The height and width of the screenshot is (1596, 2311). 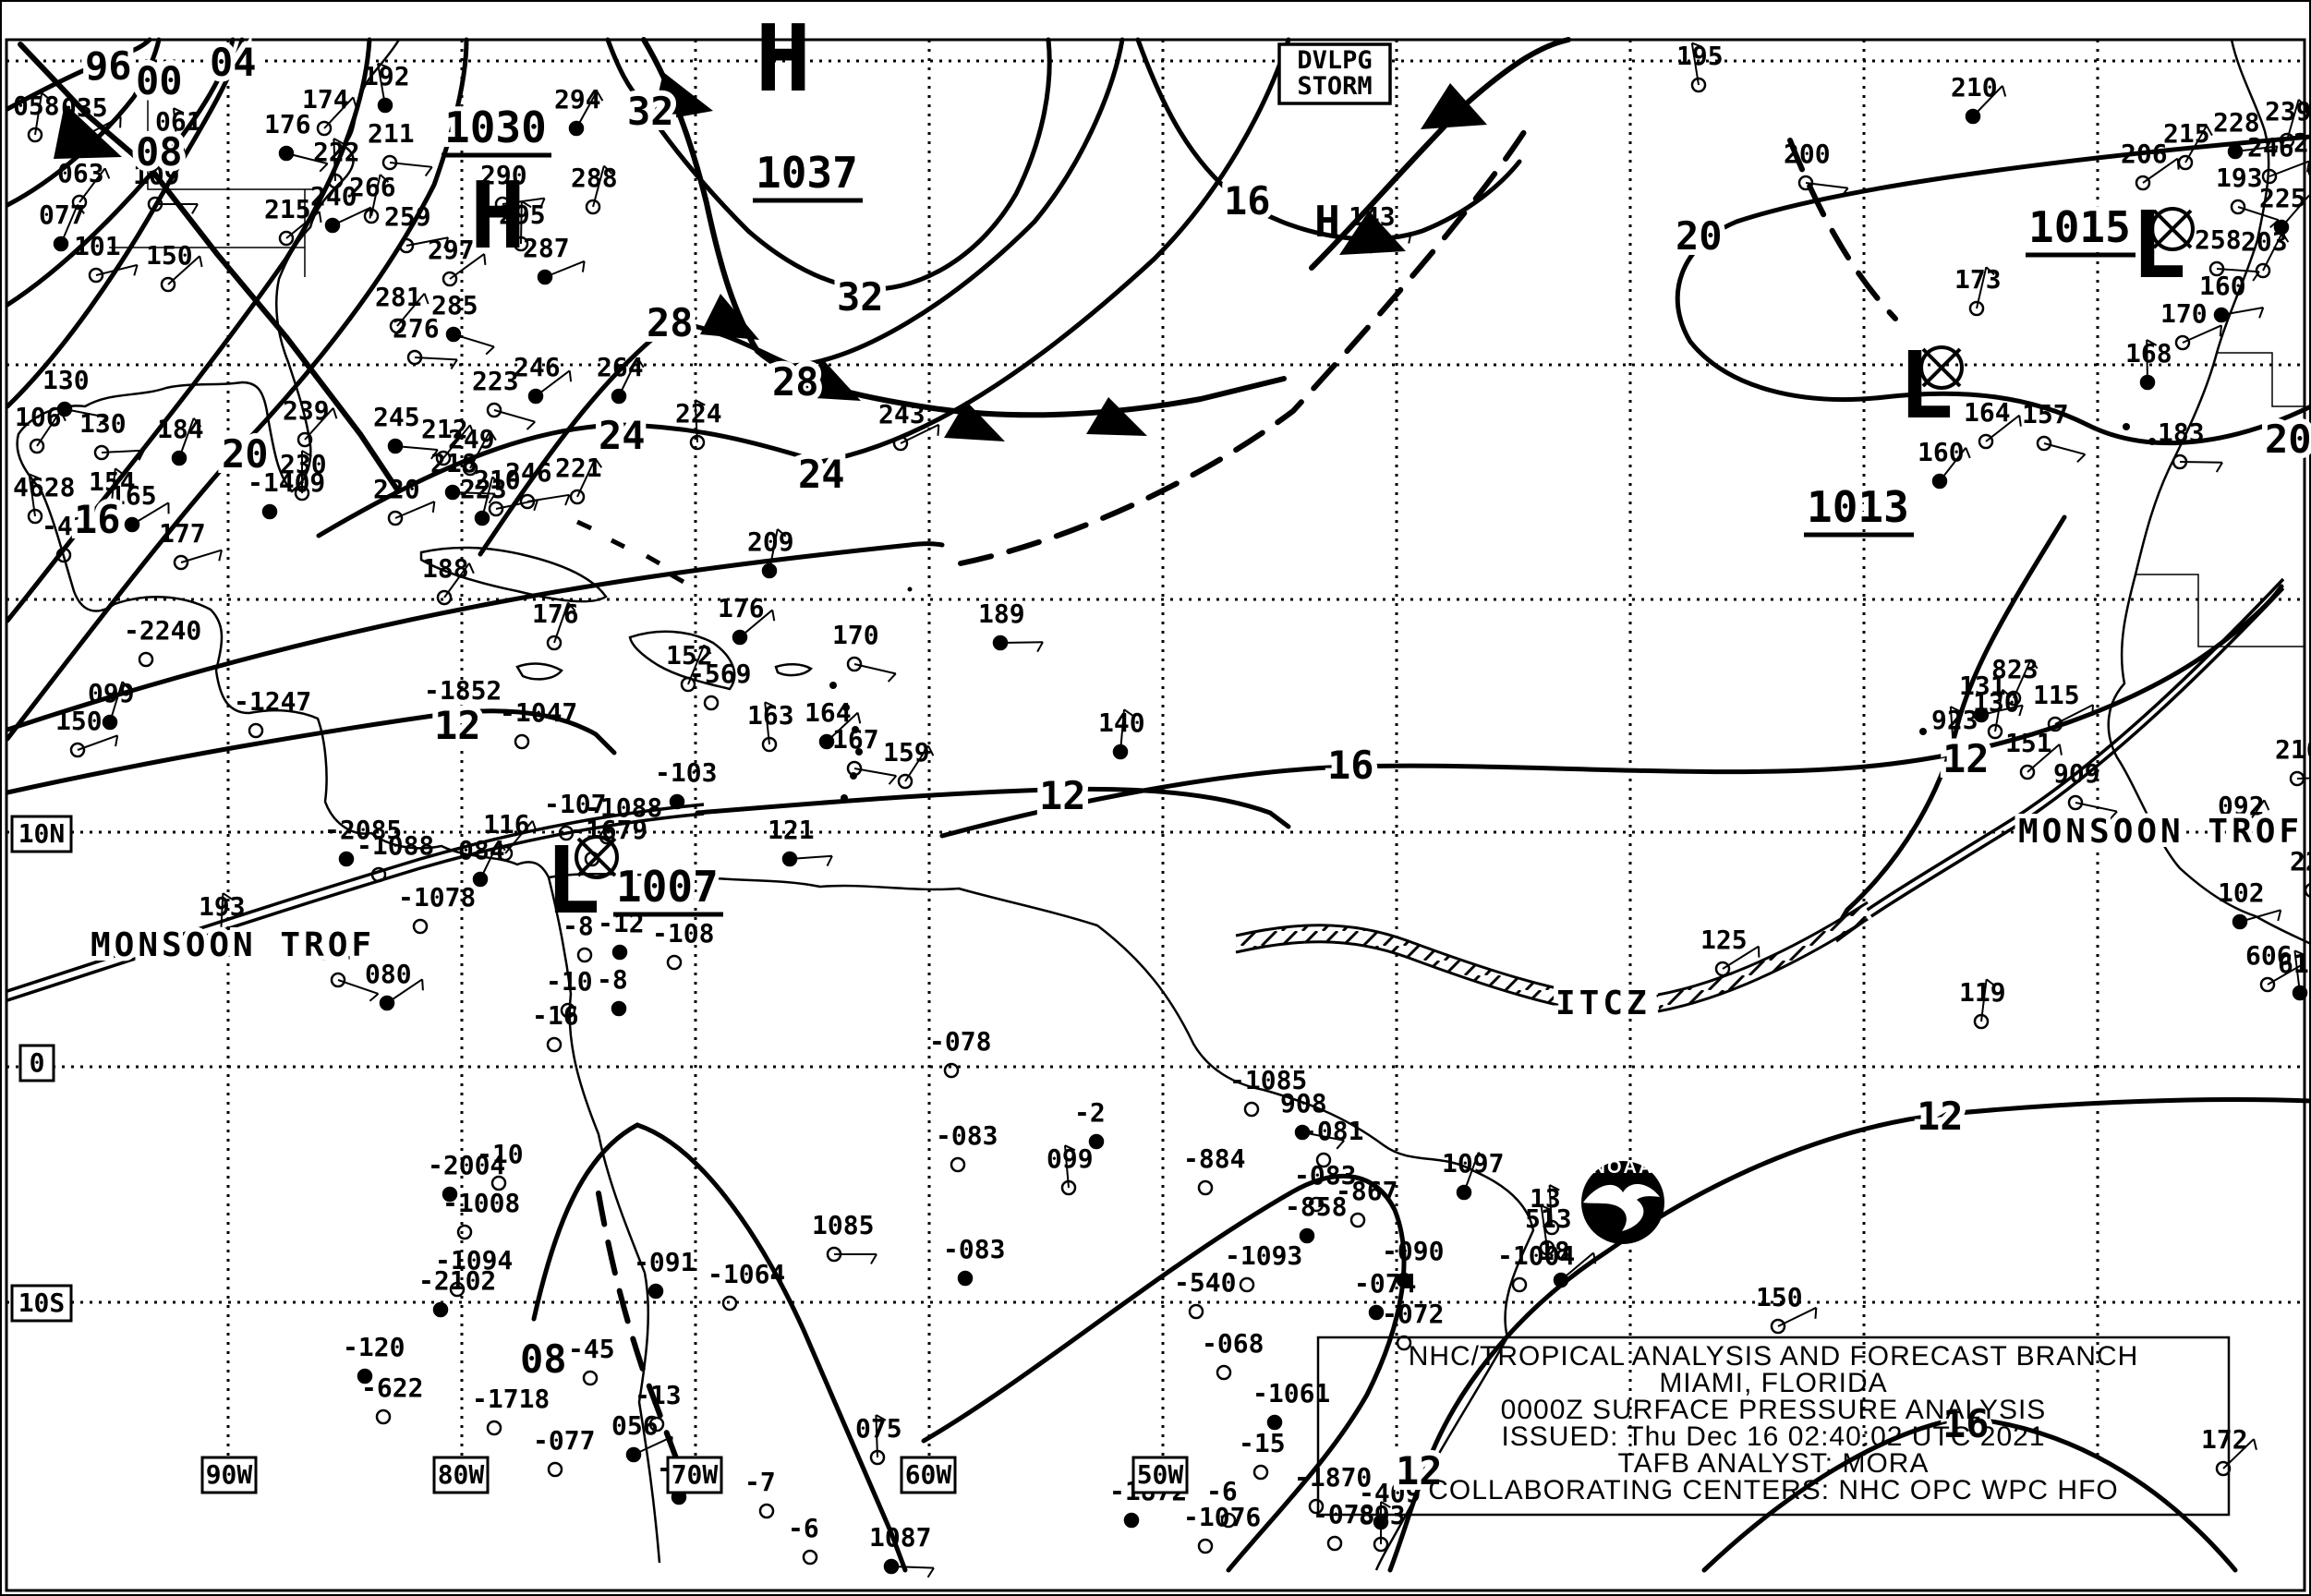 What do you see at coordinates (974, 1260) in the screenshot?
I see `station-plot: -083` at bounding box center [974, 1260].